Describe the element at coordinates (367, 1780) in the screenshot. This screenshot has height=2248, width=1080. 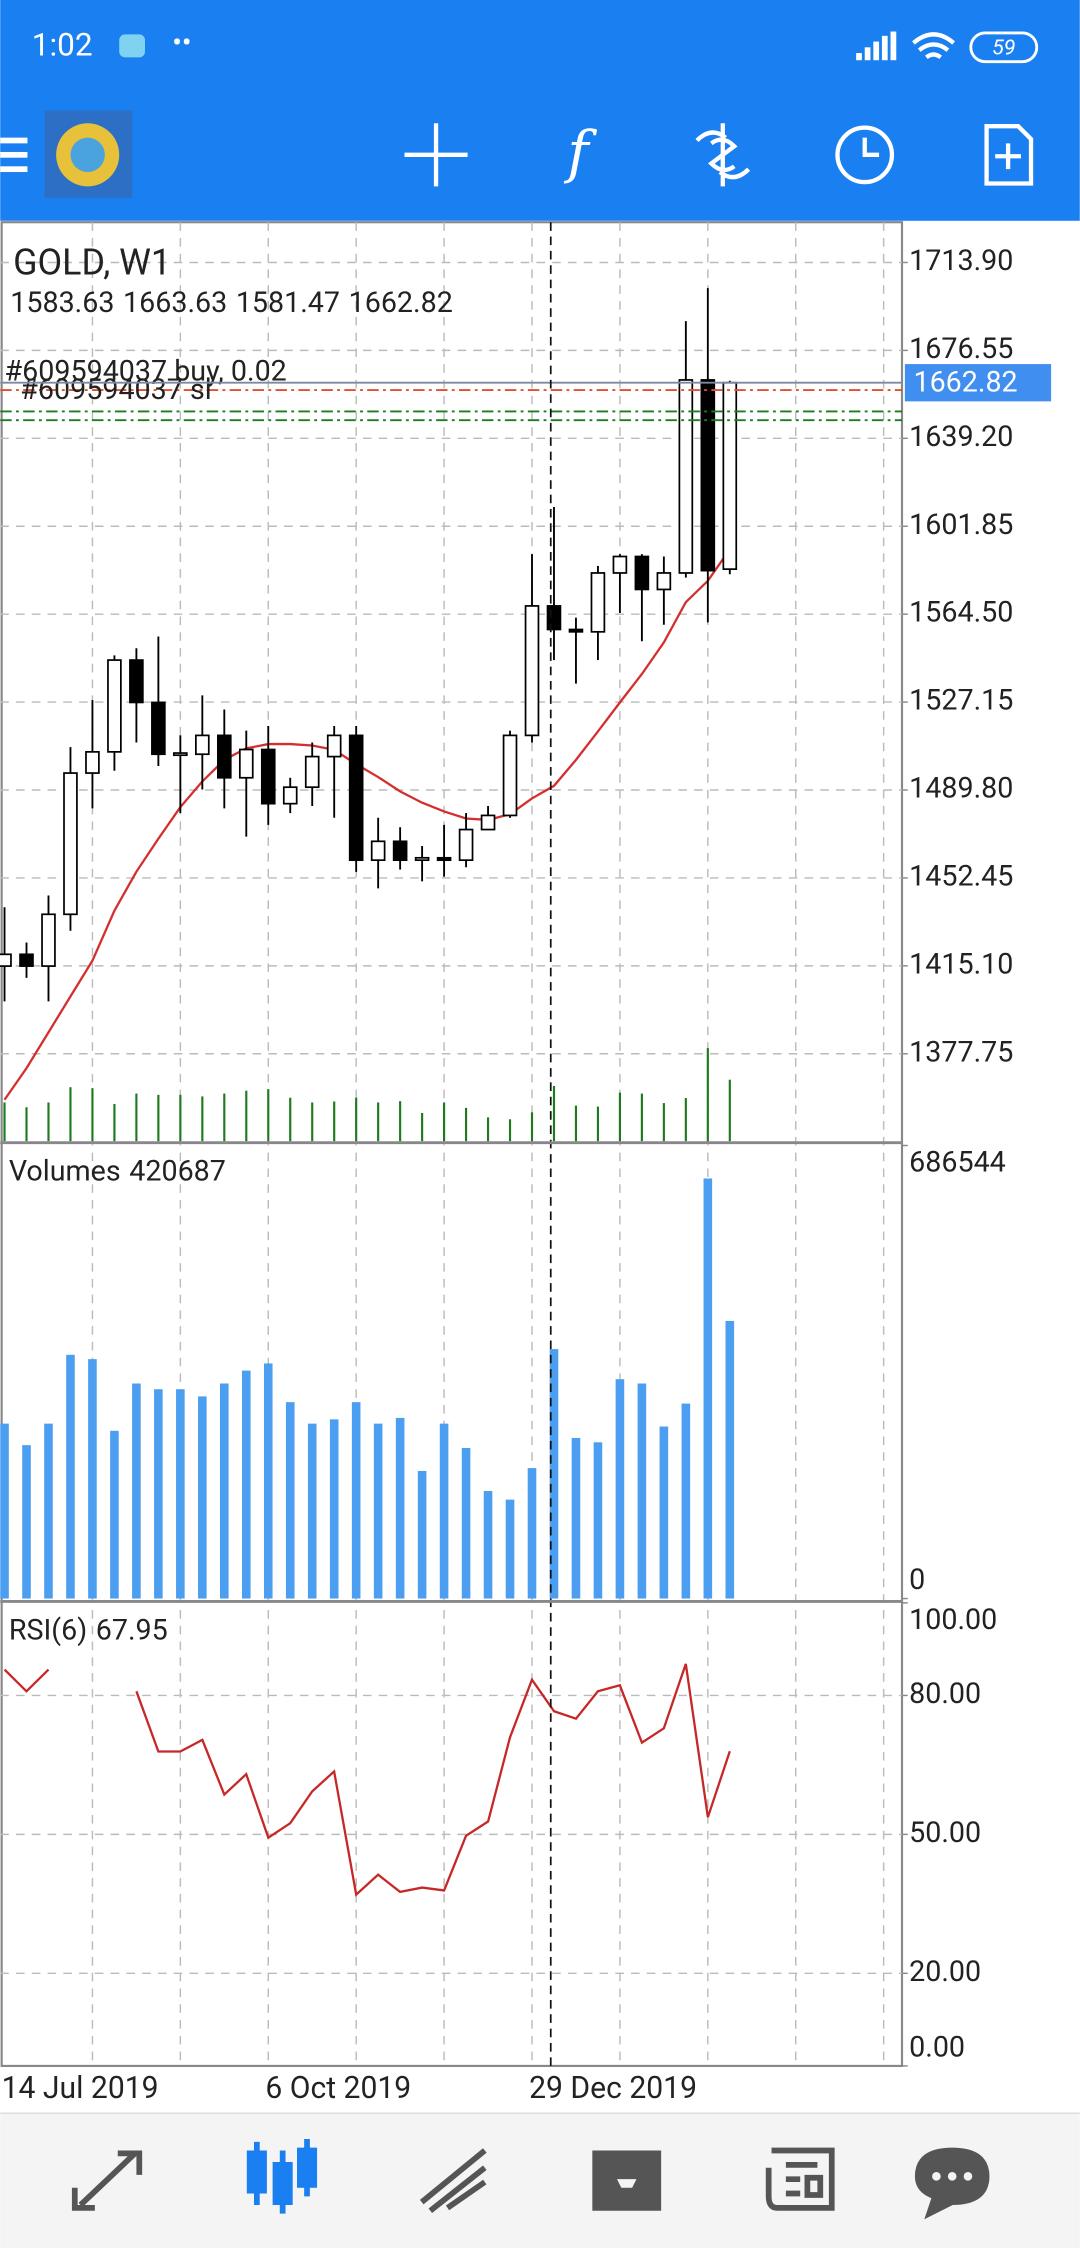
I see `rsi-line` at that location.